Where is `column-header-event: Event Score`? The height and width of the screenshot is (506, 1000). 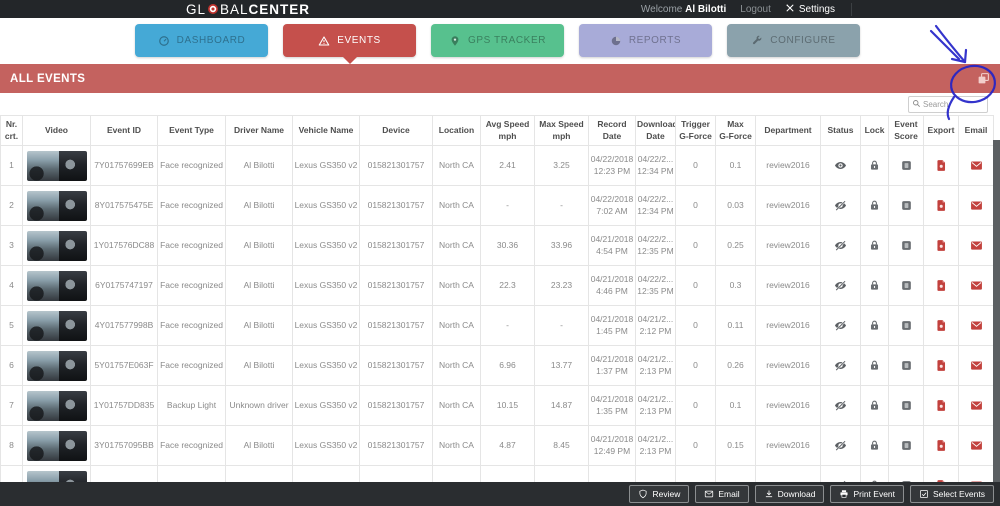
column-header-event: Event Score is located at coordinates (906, 130).